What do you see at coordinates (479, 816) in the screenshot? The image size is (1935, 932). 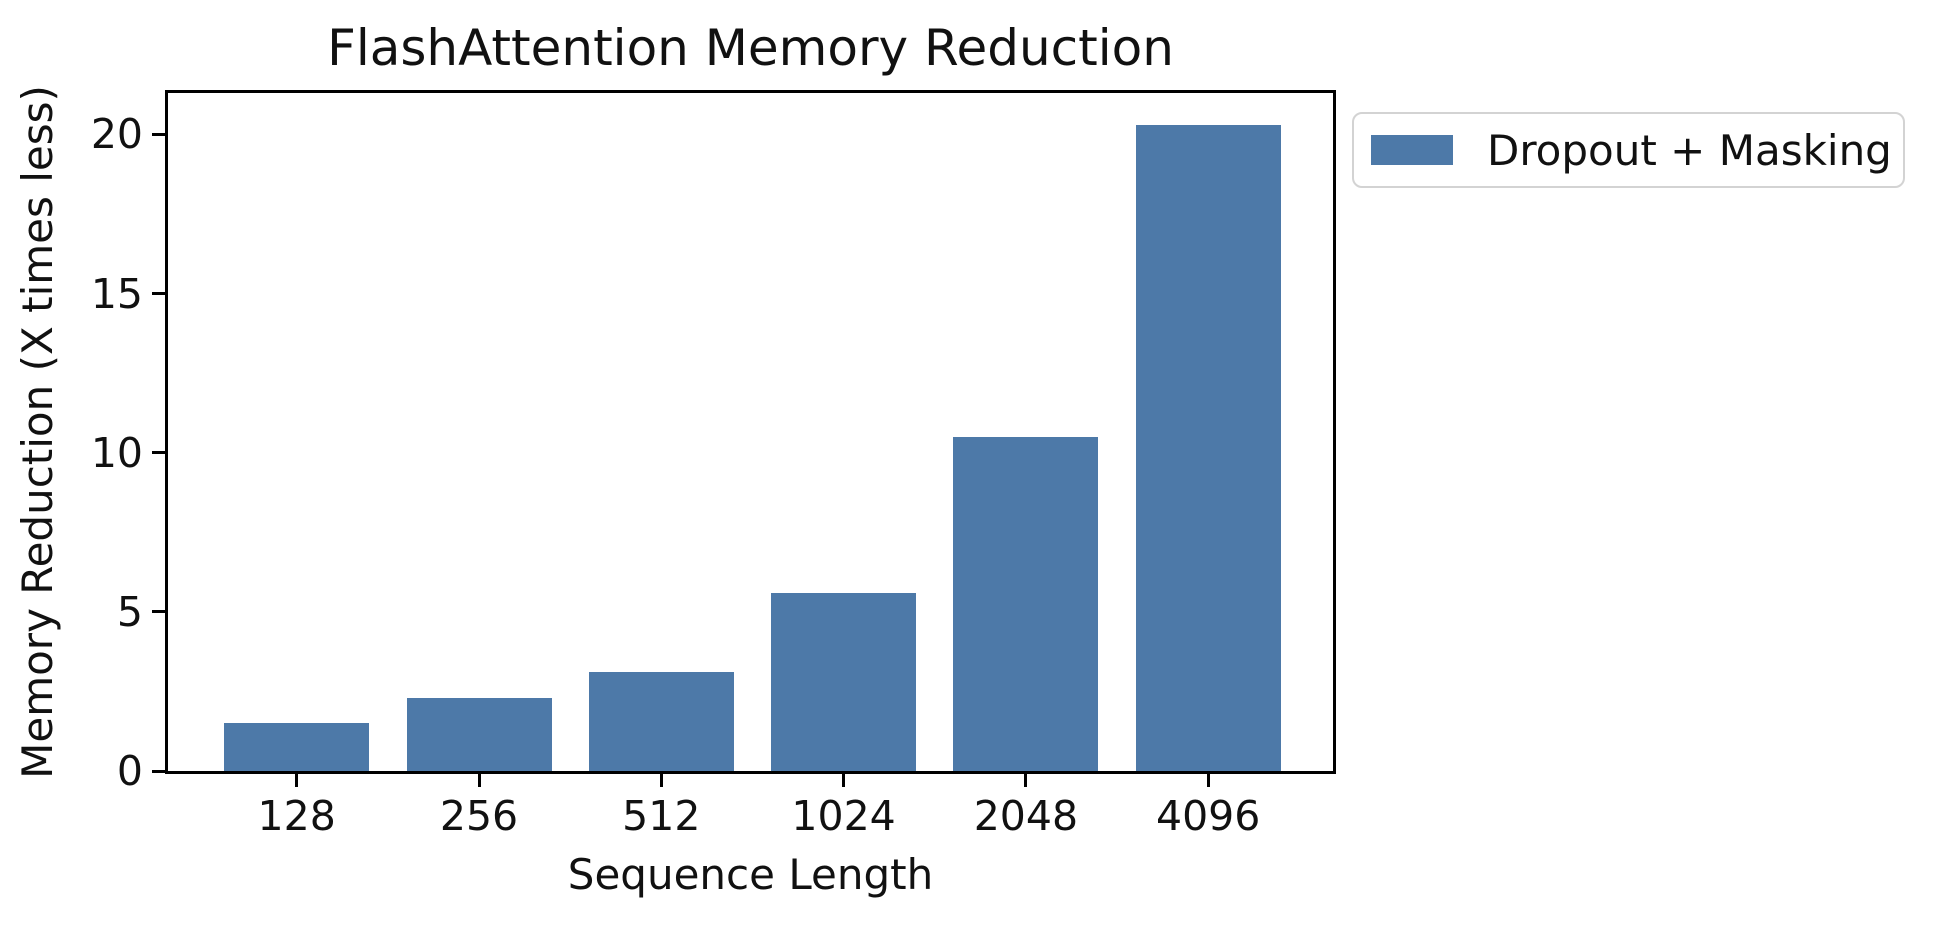 I see `x-tick-label: 256` at bounding box center [479, 816].